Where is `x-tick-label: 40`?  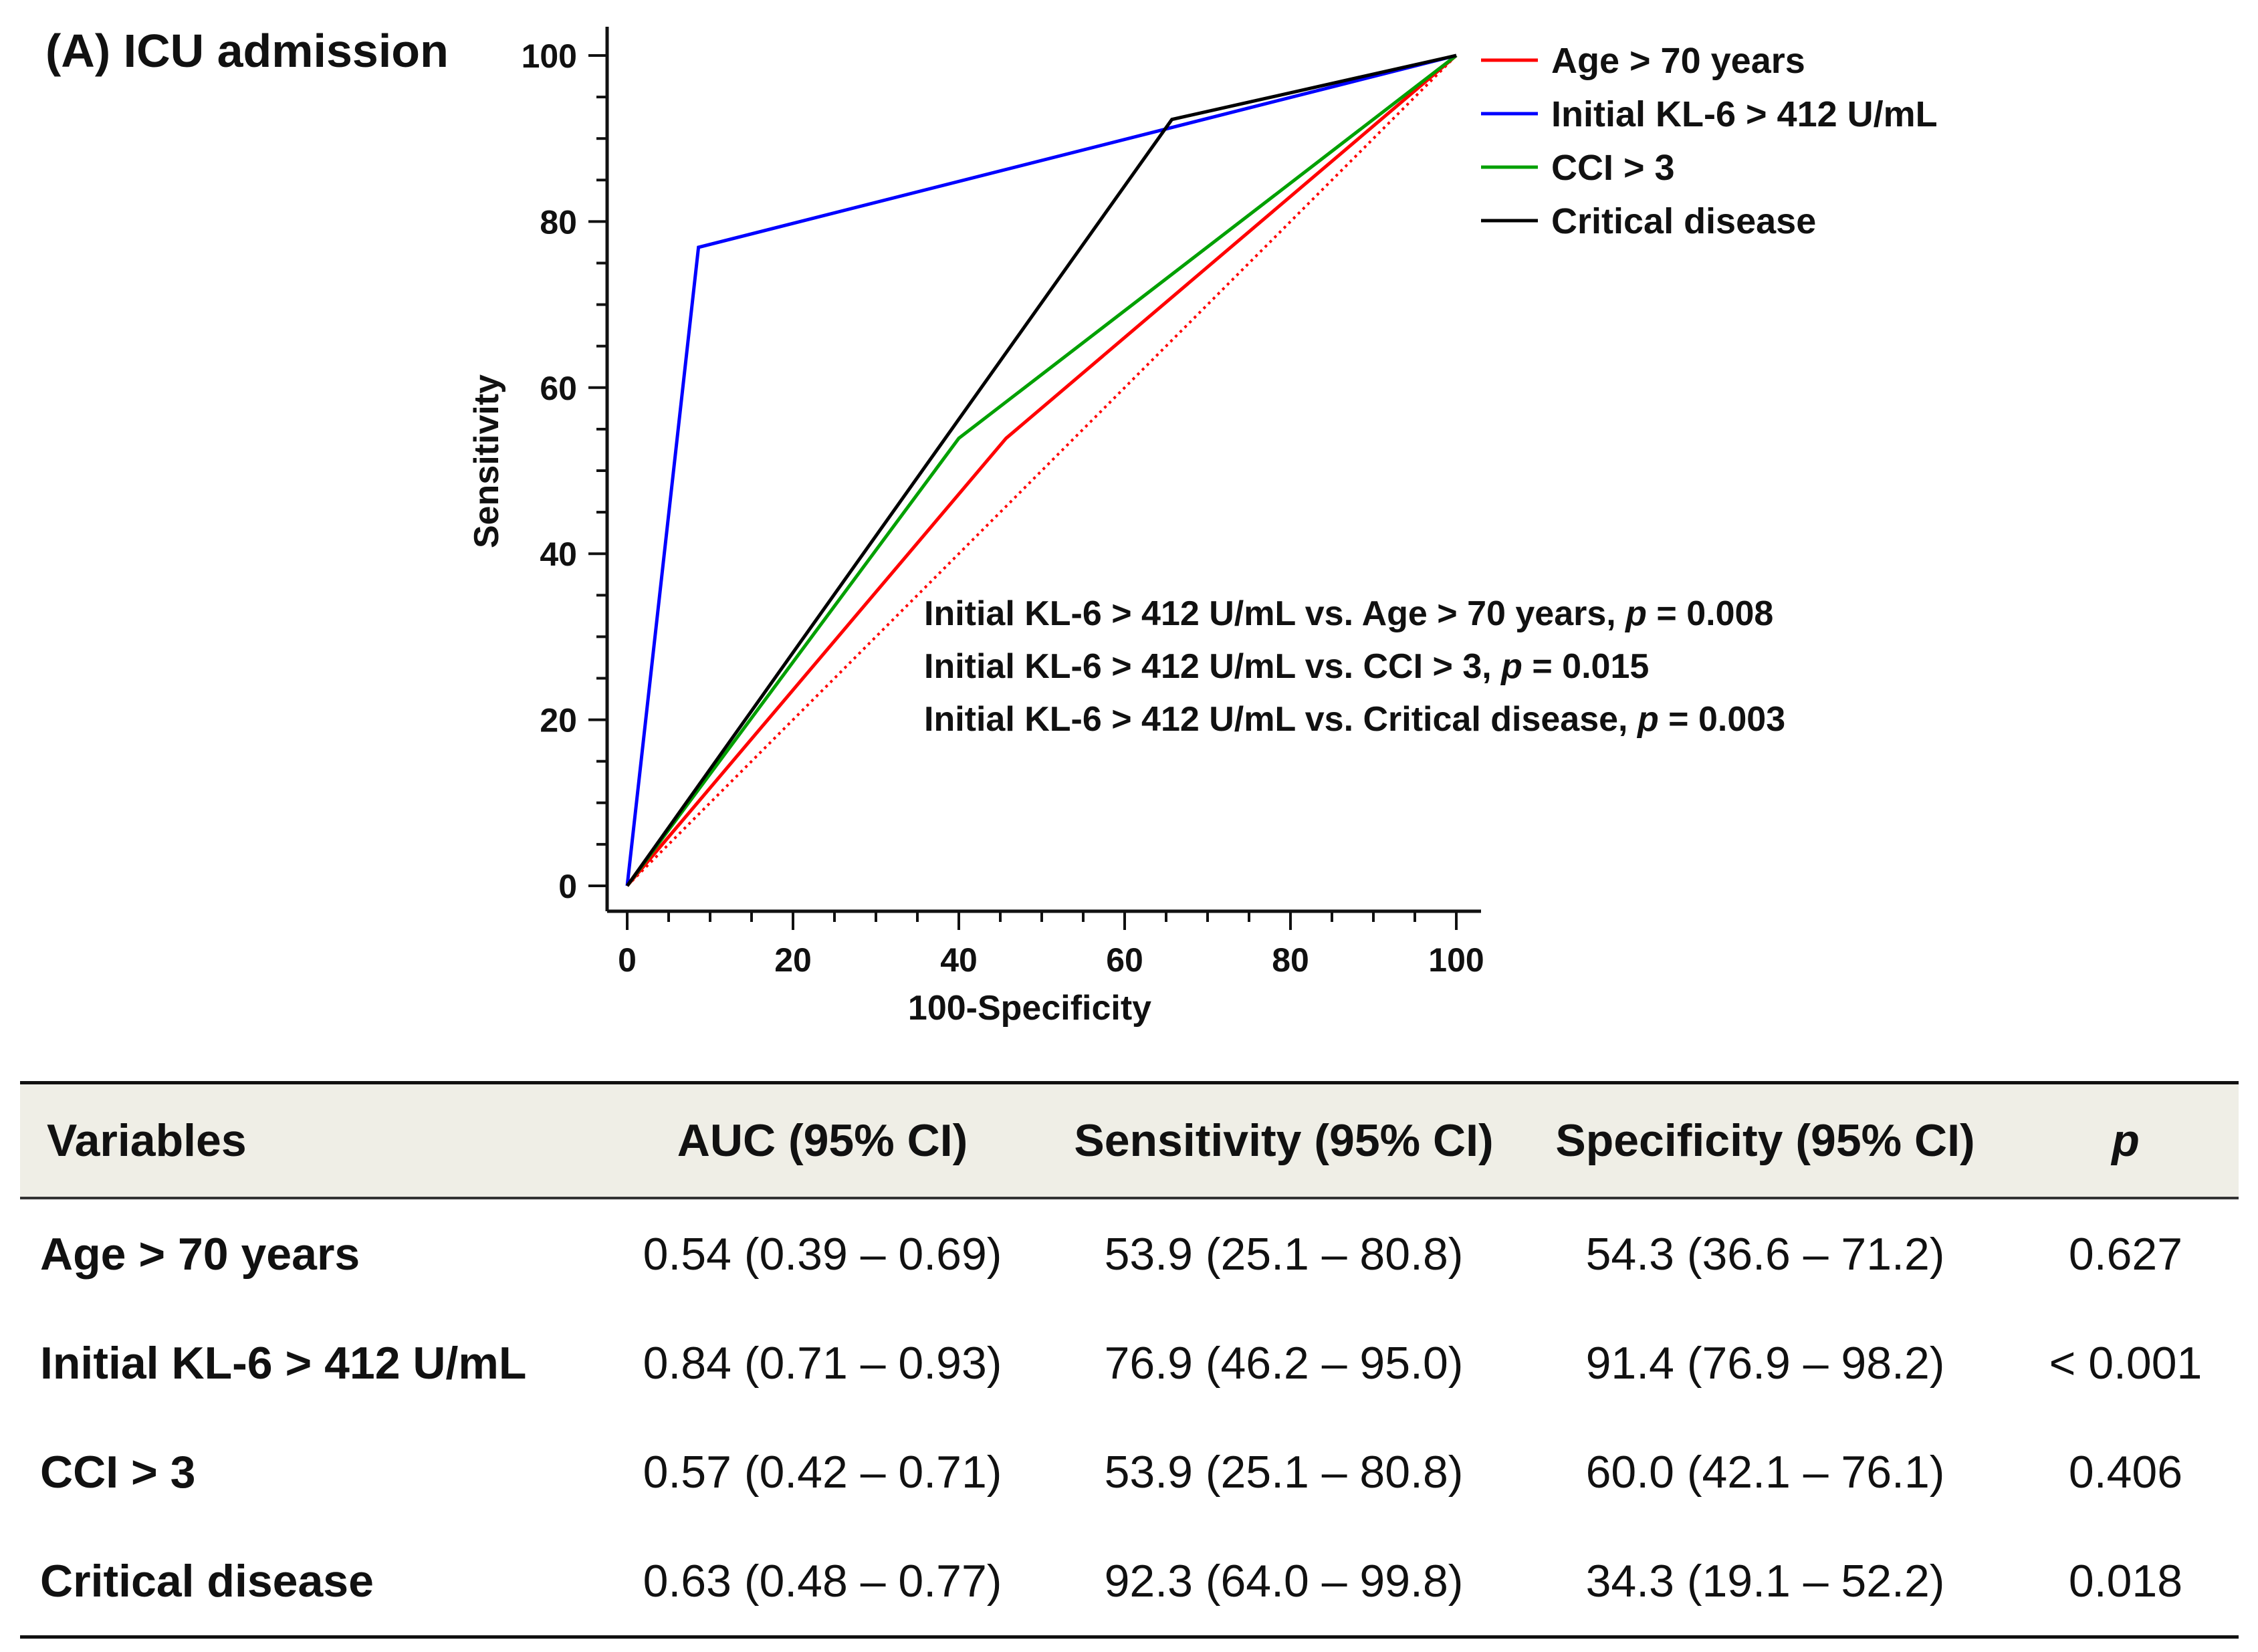
x-tick-label: 40 is located at coordinates (959, 960).